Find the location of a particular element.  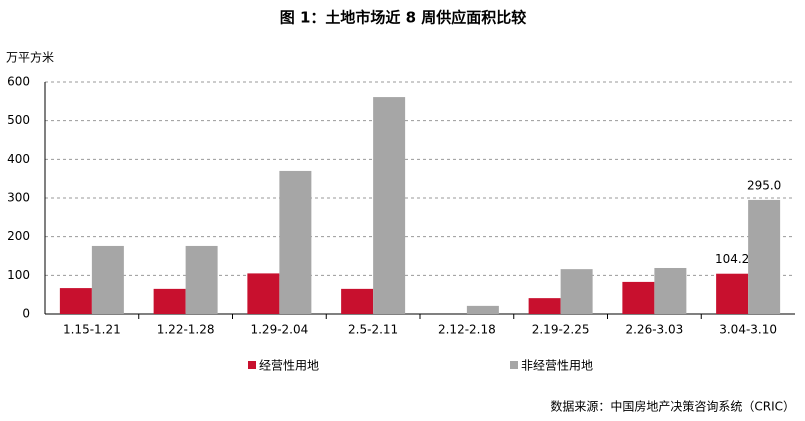

x-tick-label: 2.26-3.03 is located at coordinates (654, 330).